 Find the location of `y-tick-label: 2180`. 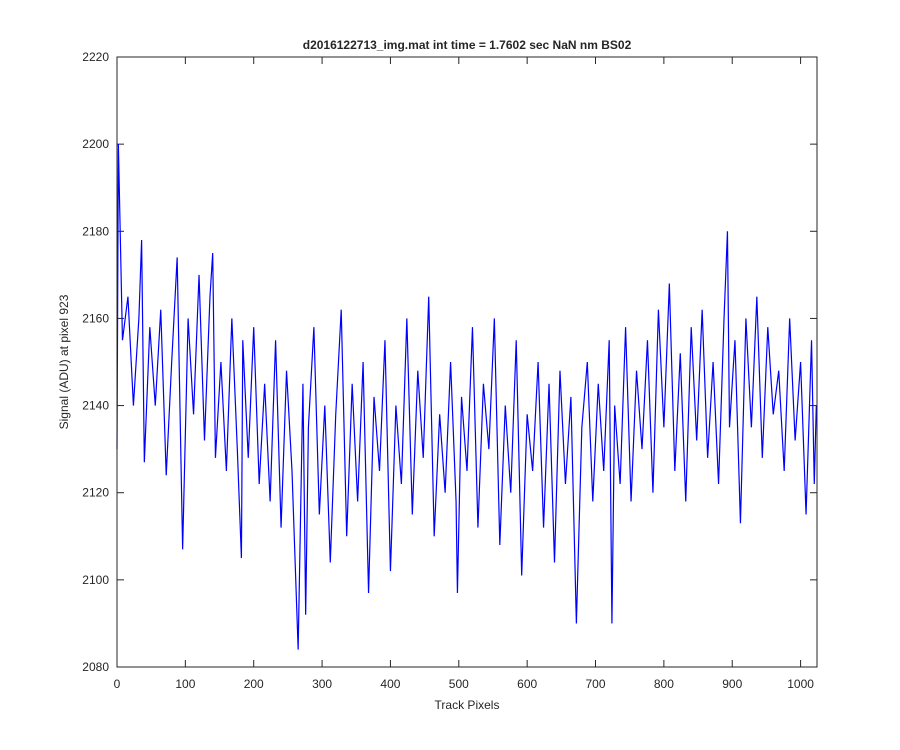

y-tick-label: 2180 is located at coordinates (95, 231).